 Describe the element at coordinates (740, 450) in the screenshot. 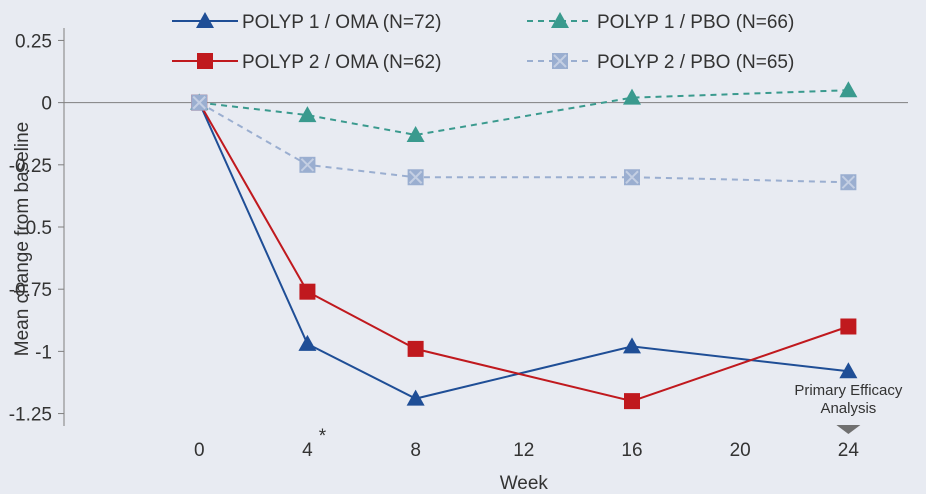

I see `x-tick-label: 20` at that location.